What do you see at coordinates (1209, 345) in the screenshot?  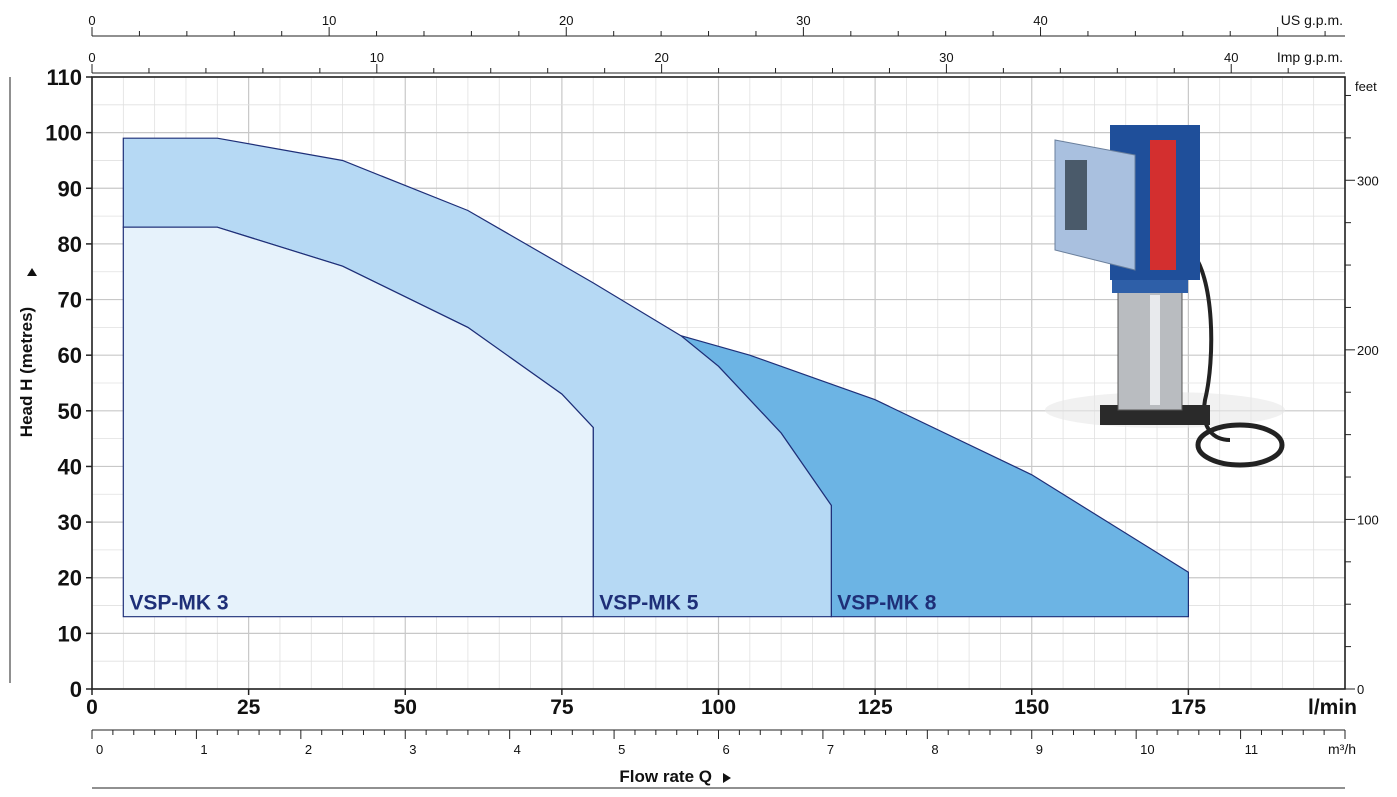 I see `pump-cable` at bounding box center [1209, 345].